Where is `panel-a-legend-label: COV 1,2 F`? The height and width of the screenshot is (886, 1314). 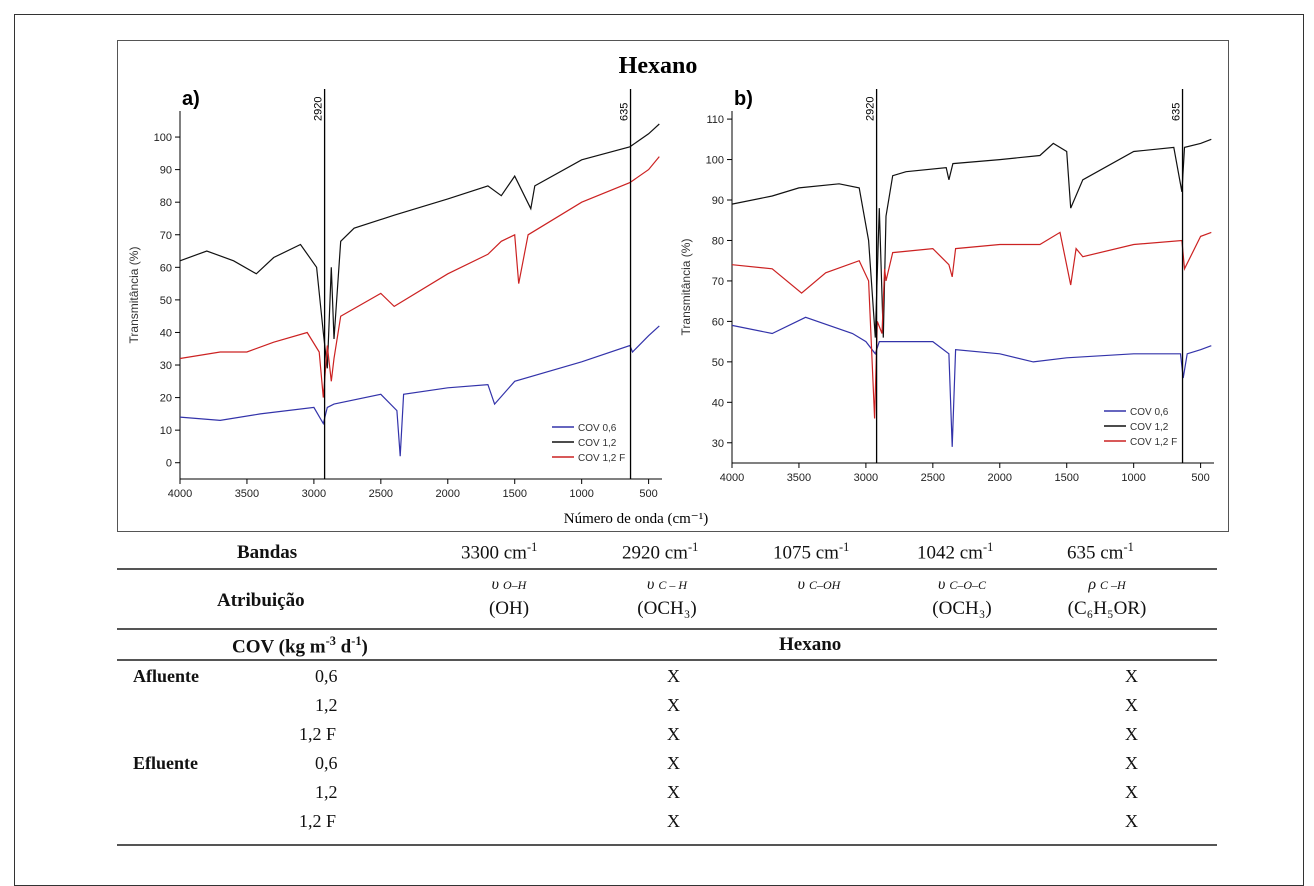
panel-a-legend-label: COV 1,2 F is located at coordinates (601, 458).